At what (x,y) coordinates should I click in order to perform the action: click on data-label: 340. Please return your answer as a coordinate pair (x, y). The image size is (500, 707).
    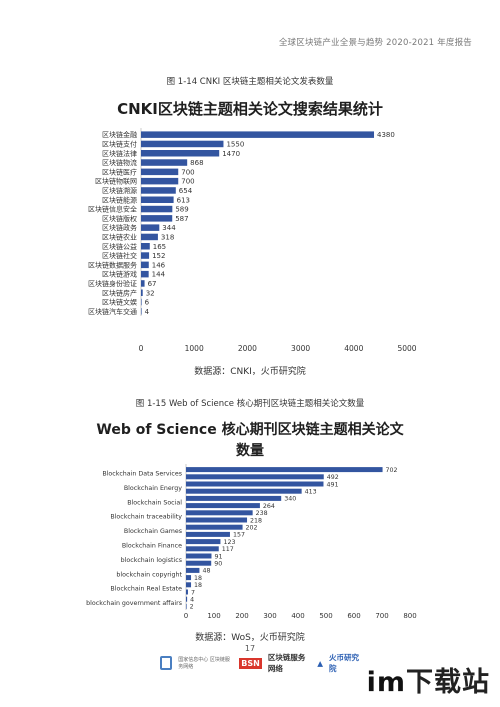
    Looking at the image, I should click on (290, 499).